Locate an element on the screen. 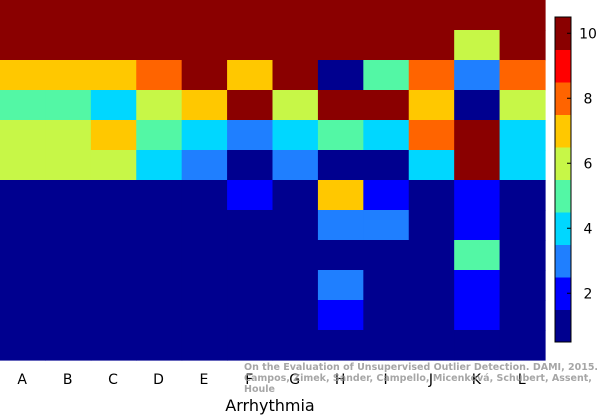 This screenshot has width=605, height=415. x-tick-label: H is located at coordinates (340, 380).